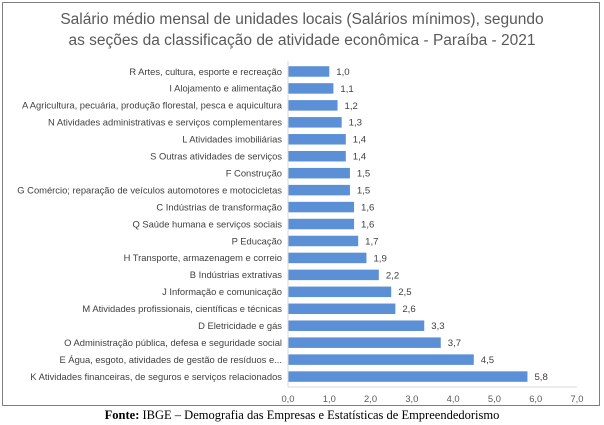 This screenshot has height=425, width=604. I want to click on value-label: 2,2, so click(392, 275).